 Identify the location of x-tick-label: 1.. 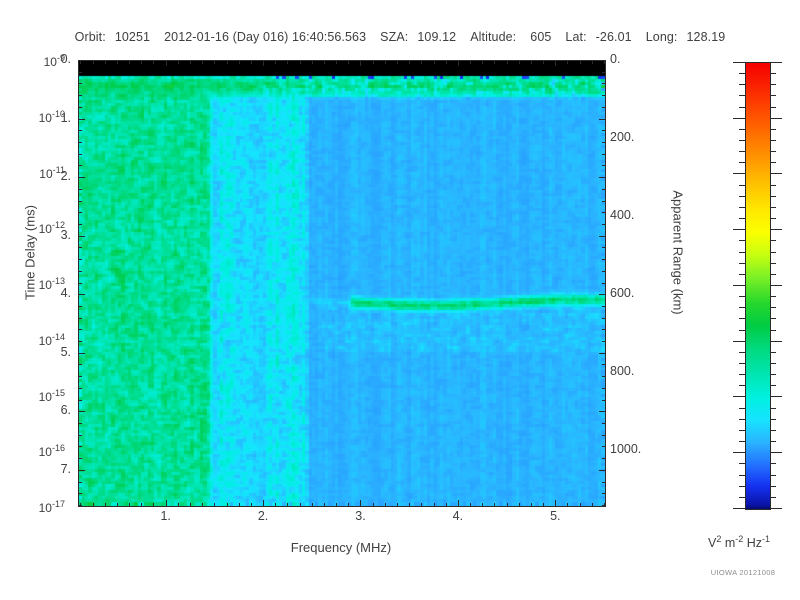
(165, 516).